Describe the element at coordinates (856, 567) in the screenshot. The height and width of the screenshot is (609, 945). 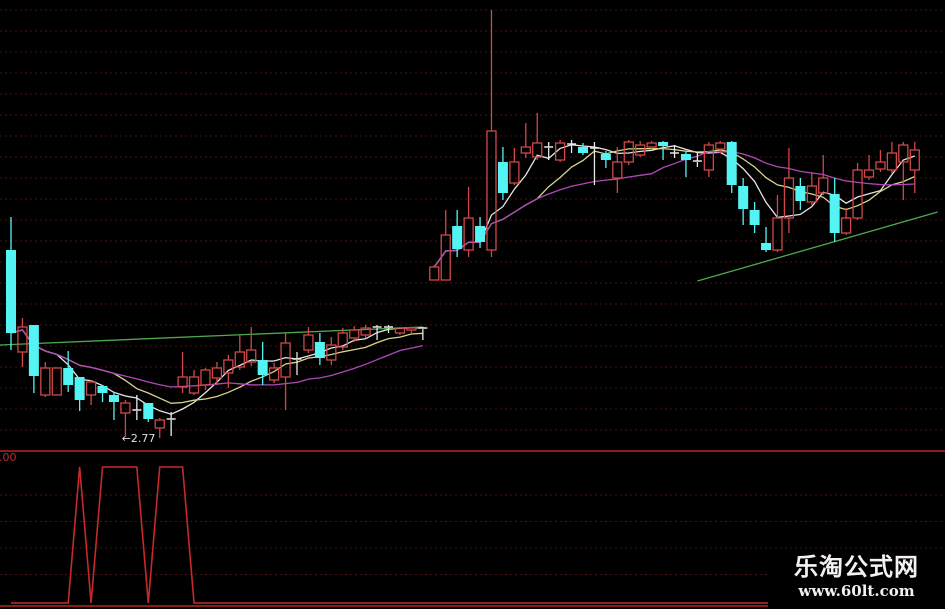
I see `watermark-site-name: 乐淘公式网` at that location.